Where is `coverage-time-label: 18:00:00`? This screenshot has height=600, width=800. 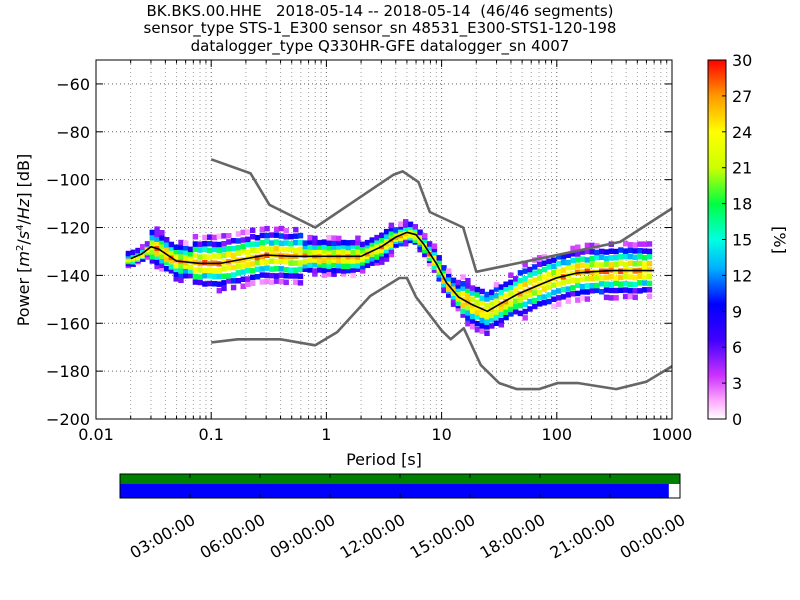 coverage-time-label: 18:00:00 is located at coordinates (513, 536).